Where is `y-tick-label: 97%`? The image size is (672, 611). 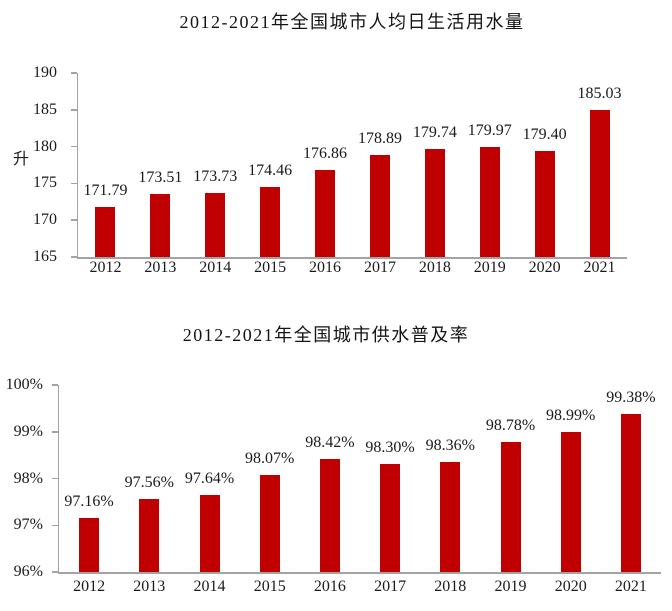 y-tick-label: 97% is located at coordinates (28, 525).